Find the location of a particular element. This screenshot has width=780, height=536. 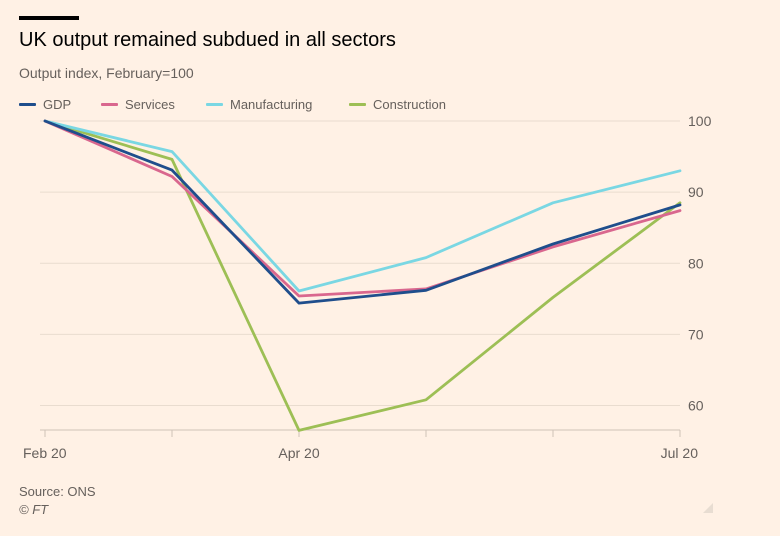

legend-item-services: Services is located at coordinates (138, 104).